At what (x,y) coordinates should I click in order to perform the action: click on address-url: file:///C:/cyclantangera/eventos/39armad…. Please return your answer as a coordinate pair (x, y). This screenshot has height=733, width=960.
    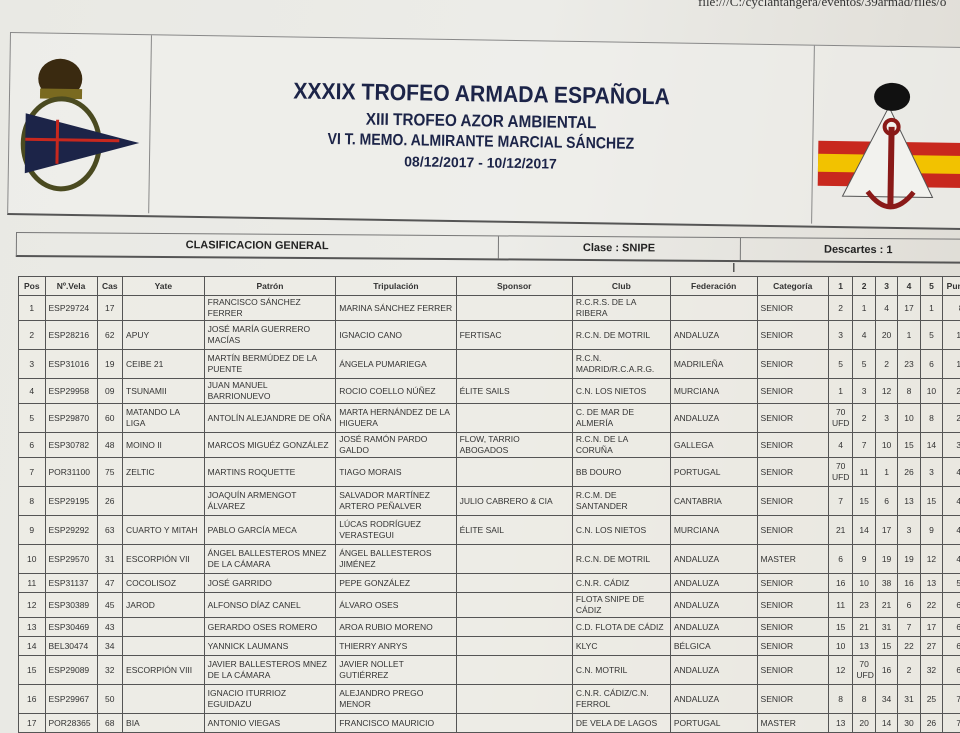
    Looking at the image, I should click on (822, 5).